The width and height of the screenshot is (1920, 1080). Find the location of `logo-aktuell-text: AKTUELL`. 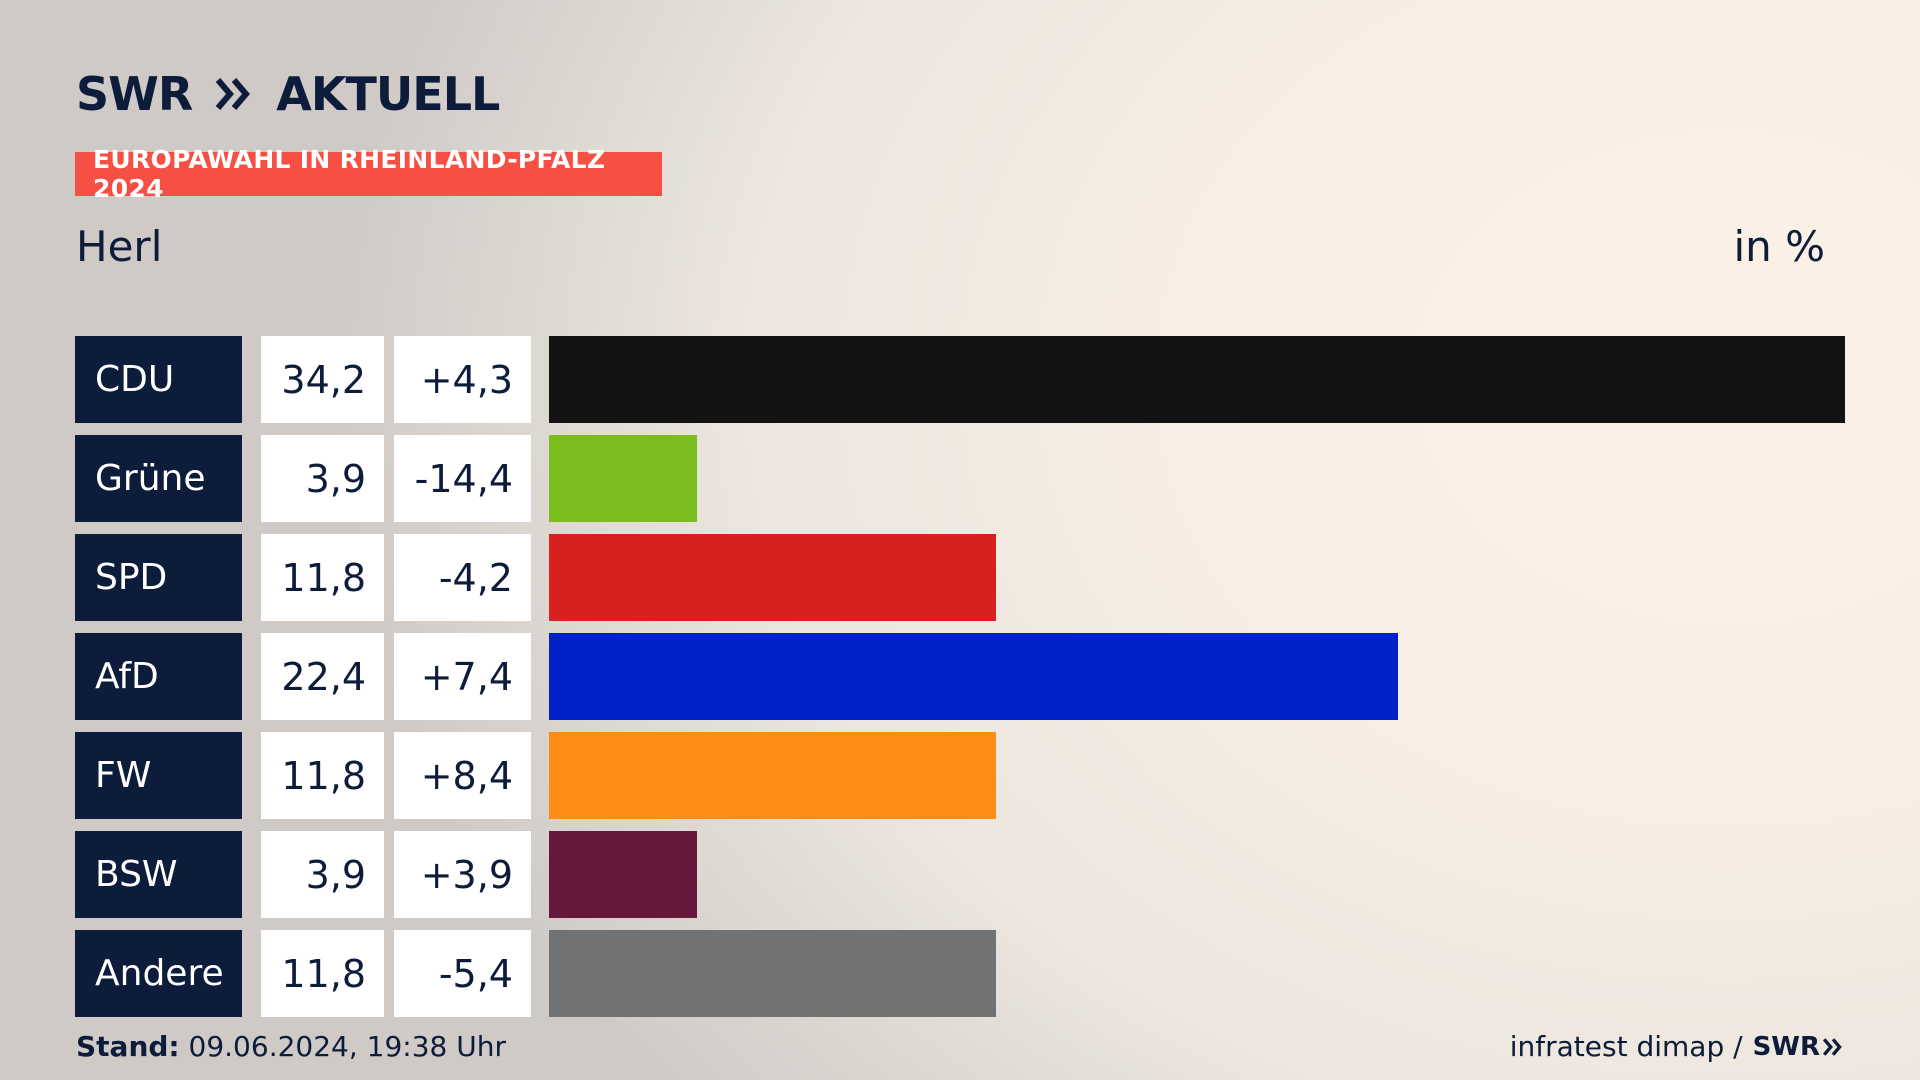

logo-aktuell-text: AKTUELL is located at coordinates (388, 94).